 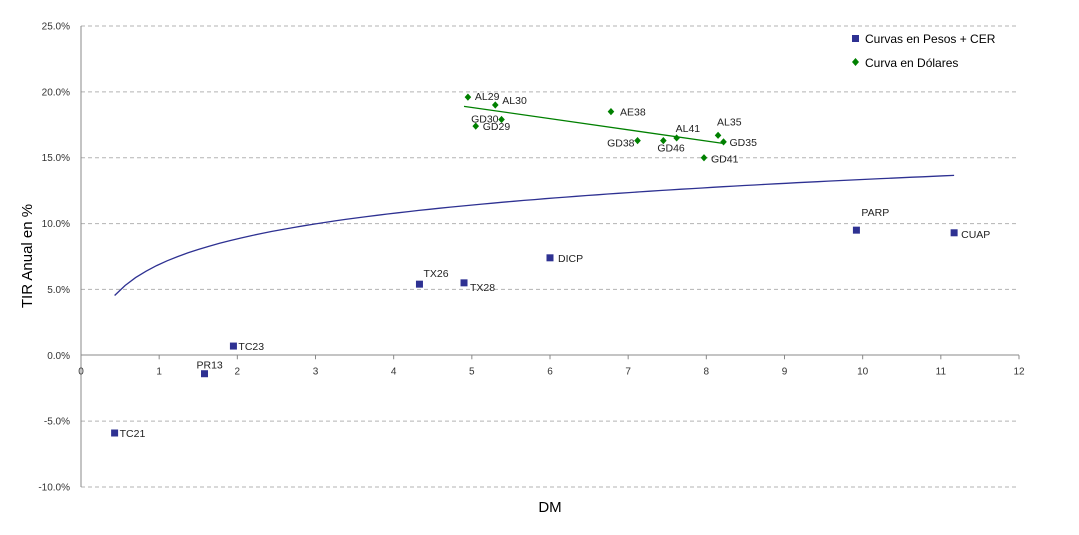 What do you see at coordinates (856, 230) in the screenshot?
I see `data-point-parp` at bounding box center [856, 230].